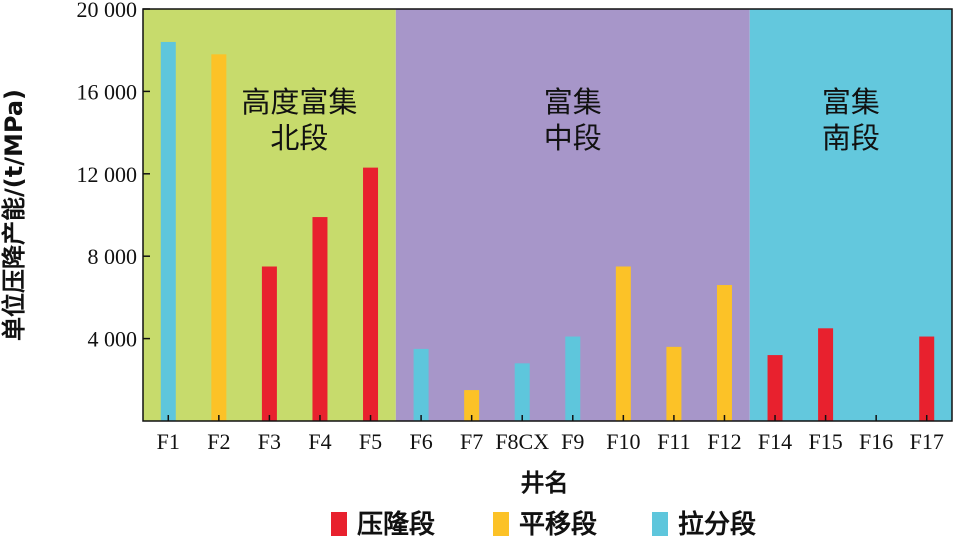  What do you see at coordinates (724, 441) in the screenshot?
I see `x-tick-label: F12` at bounding box center [724, 441].